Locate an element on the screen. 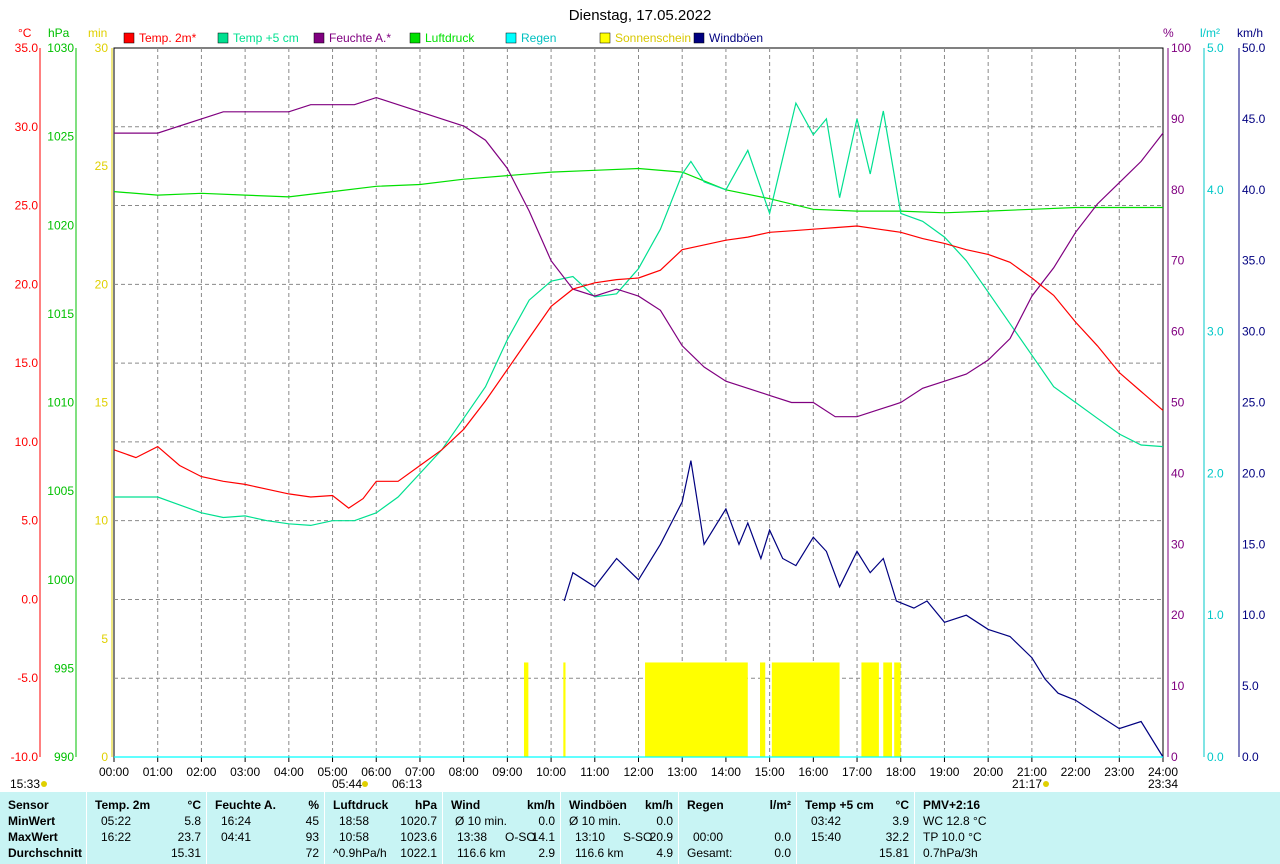  stats-temp5-min-time: 03:42 is located at coordinates (826, 821).